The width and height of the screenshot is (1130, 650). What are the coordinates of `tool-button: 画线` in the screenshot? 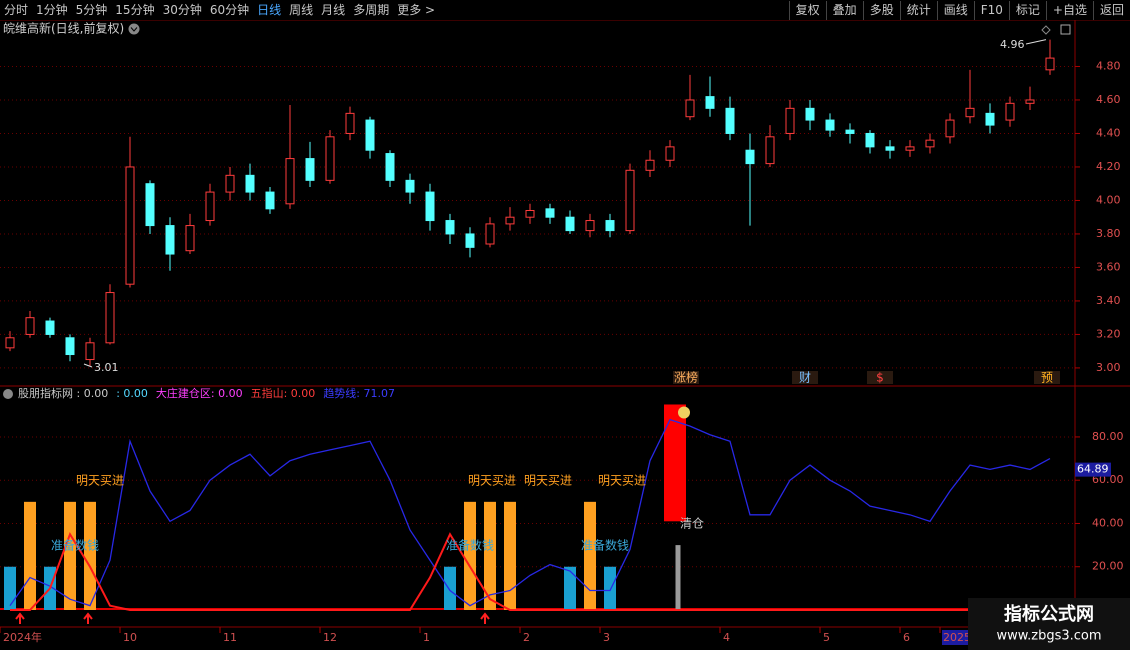 It's located at (955, 10).